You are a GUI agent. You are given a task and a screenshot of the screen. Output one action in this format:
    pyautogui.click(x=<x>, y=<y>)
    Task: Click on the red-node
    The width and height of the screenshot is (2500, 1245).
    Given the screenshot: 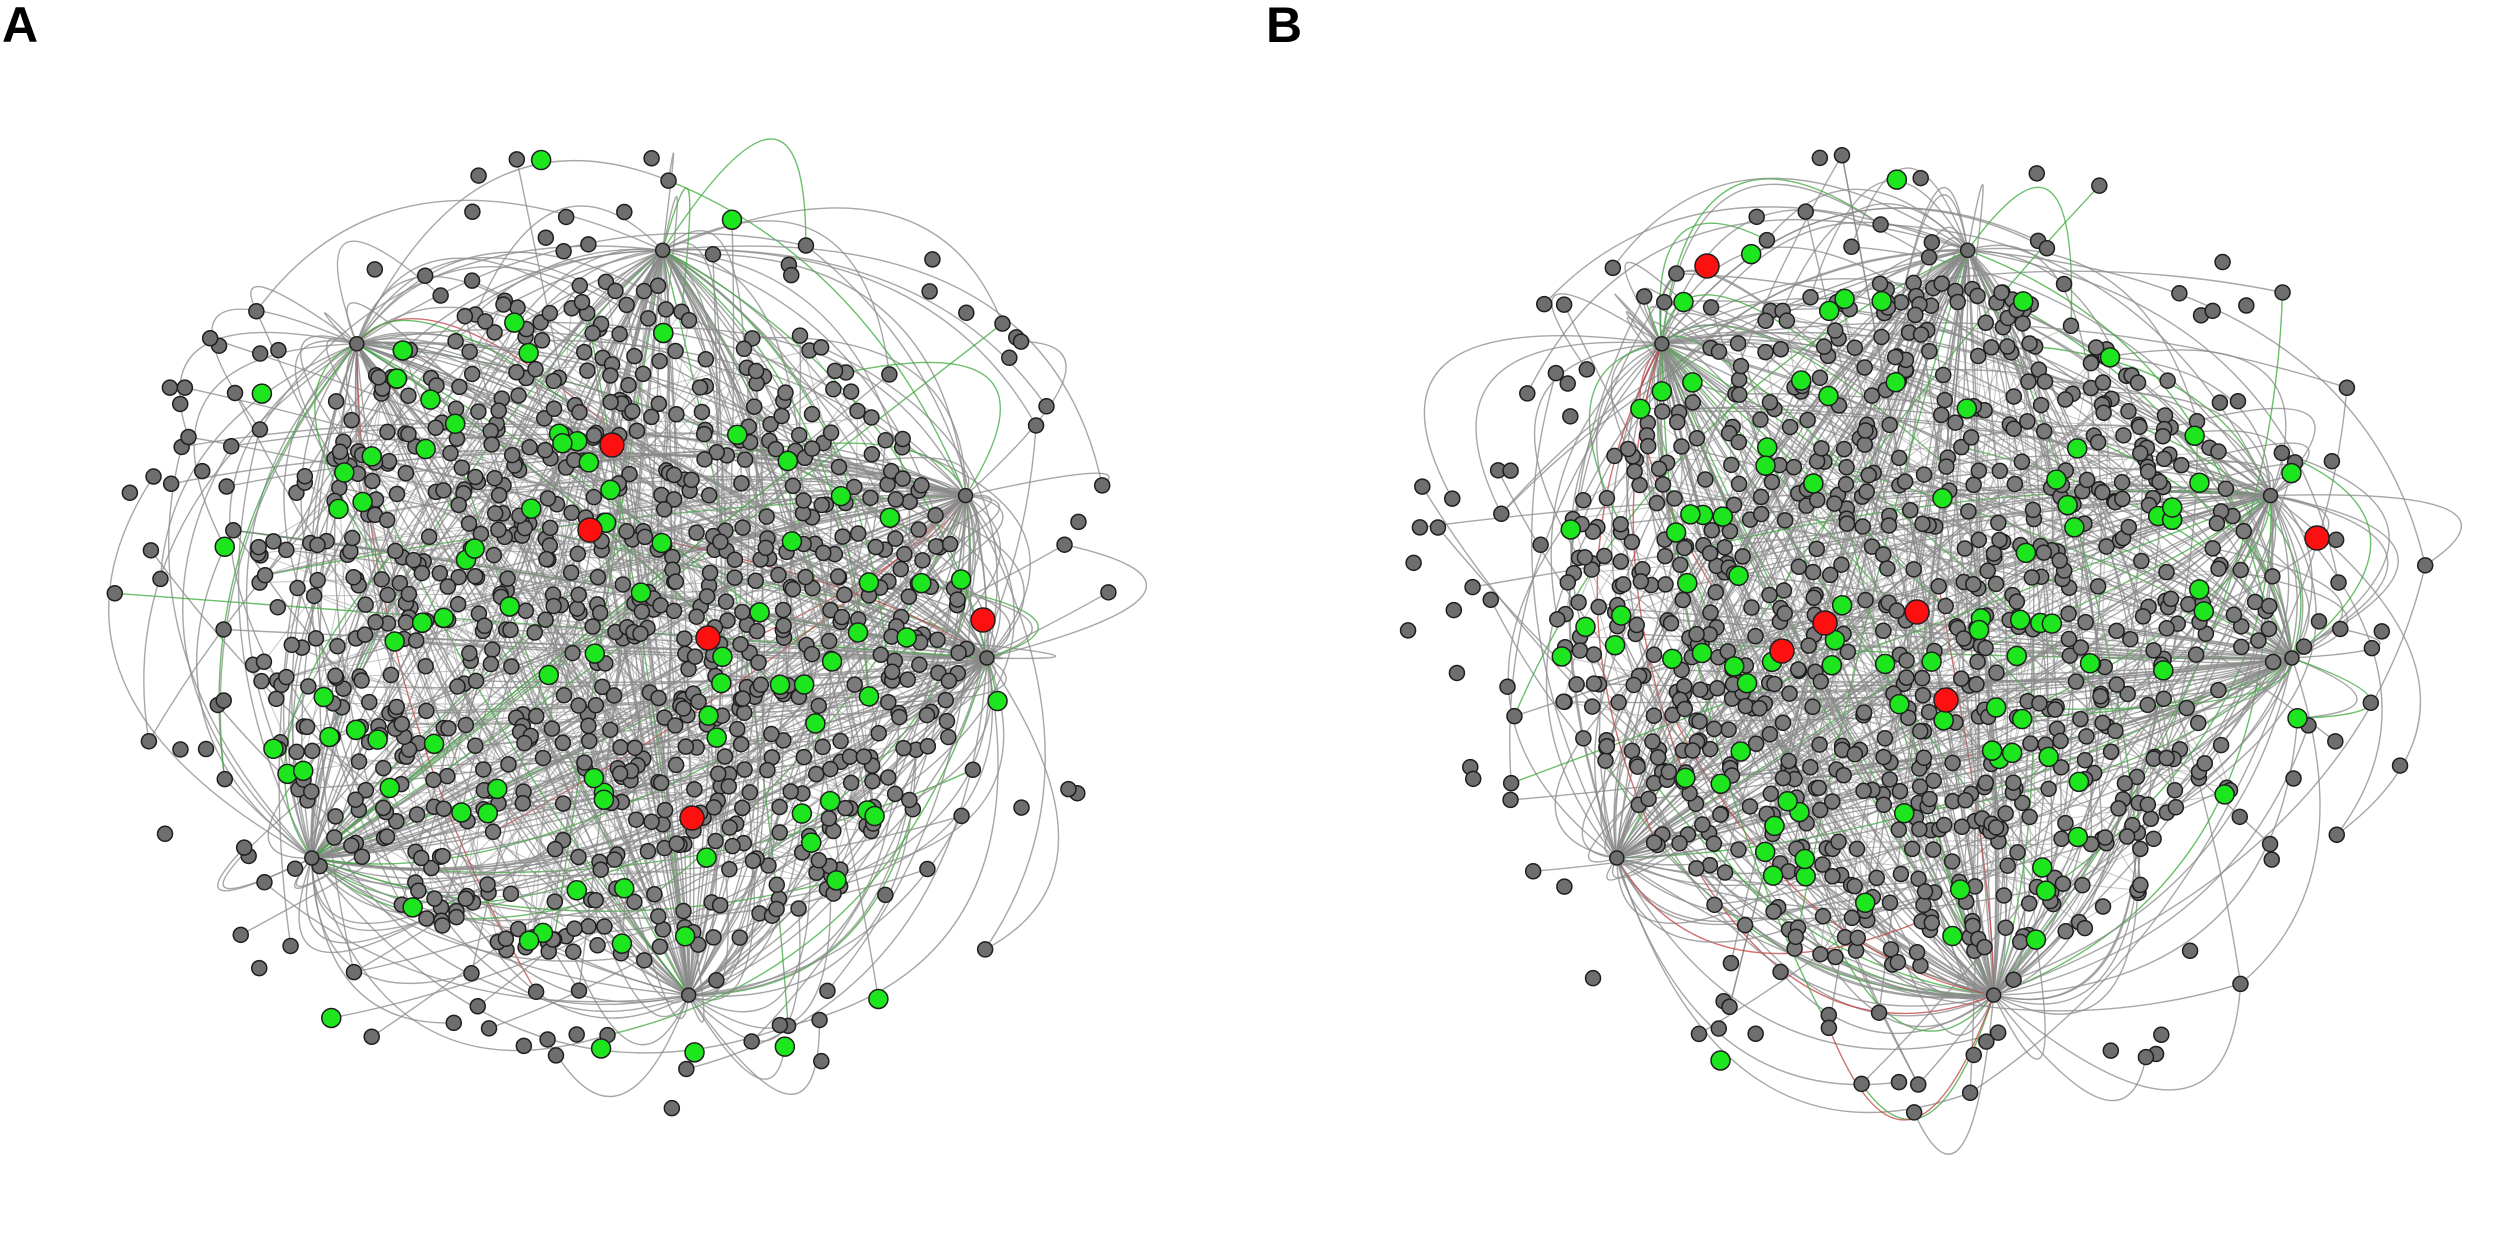 What is the action you would take?
    pyautogui.click(x=1707, y=266)
    